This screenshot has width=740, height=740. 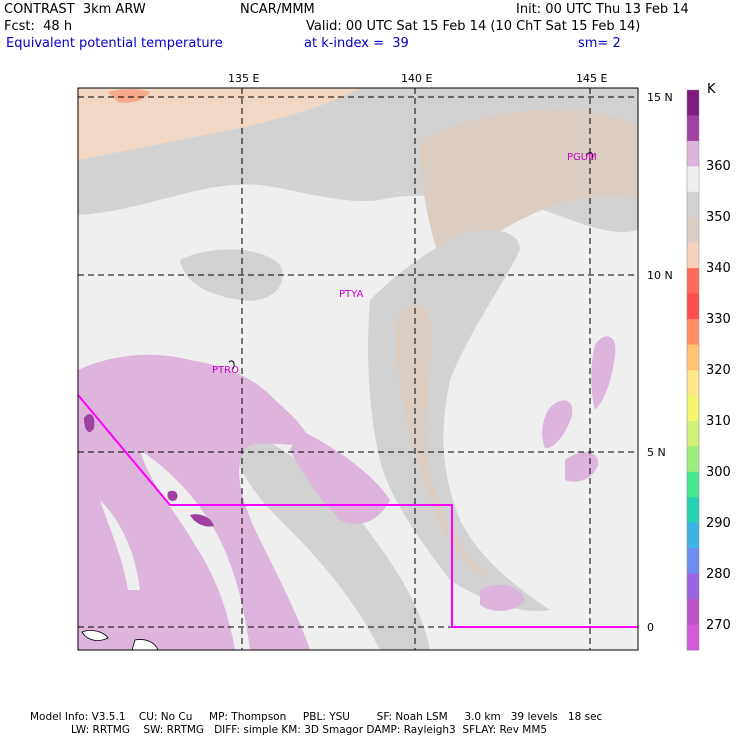 What do you see at coordinates (442, 442) in the screenshot?
I see `field-region-345-central` at bounding box center [442, 442].